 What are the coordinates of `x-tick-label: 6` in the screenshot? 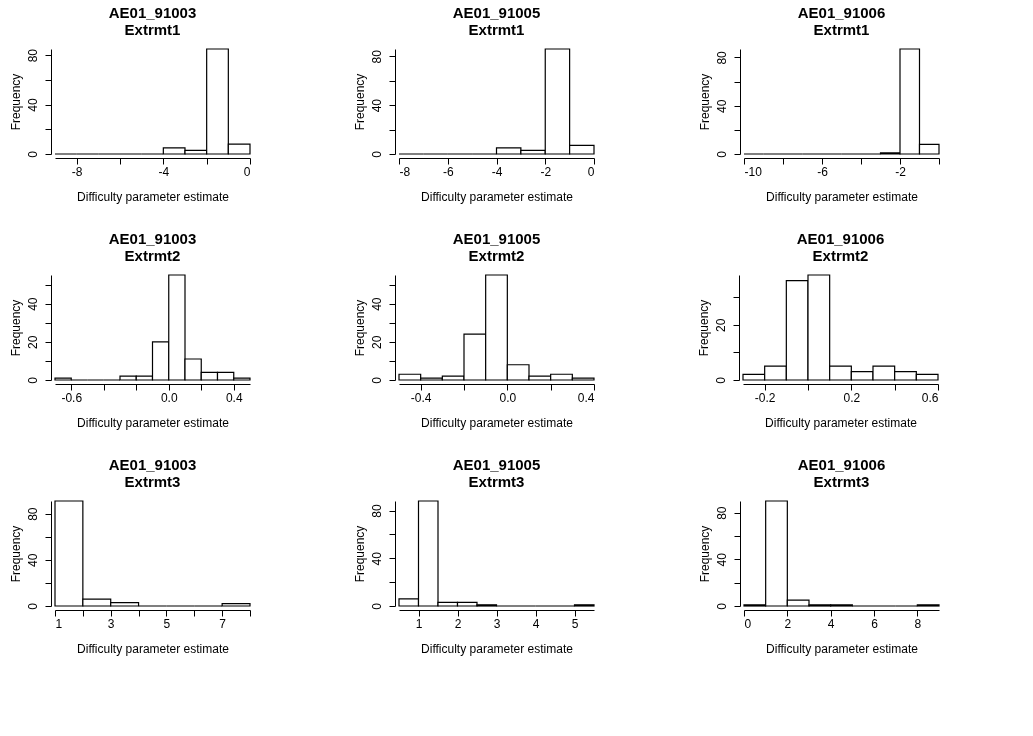 It's located at (875, 623).